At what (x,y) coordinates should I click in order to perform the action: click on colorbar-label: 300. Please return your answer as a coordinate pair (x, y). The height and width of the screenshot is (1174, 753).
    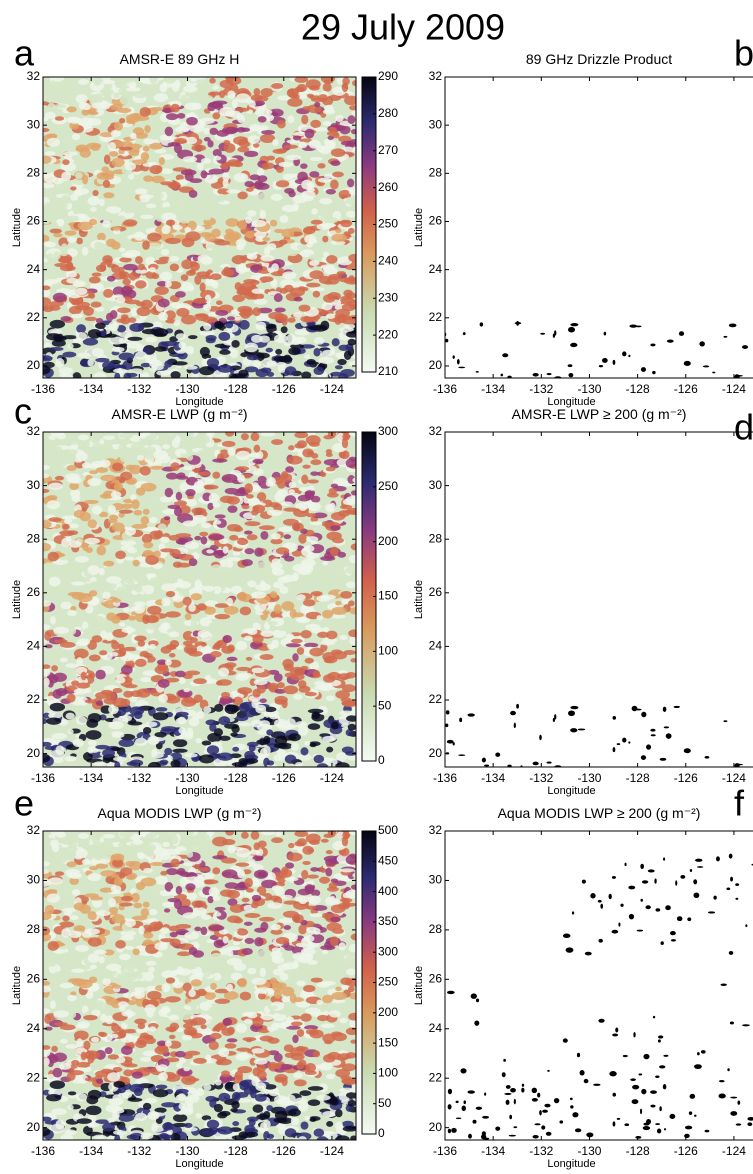
    Looking at the image, I should click on (388, 431).